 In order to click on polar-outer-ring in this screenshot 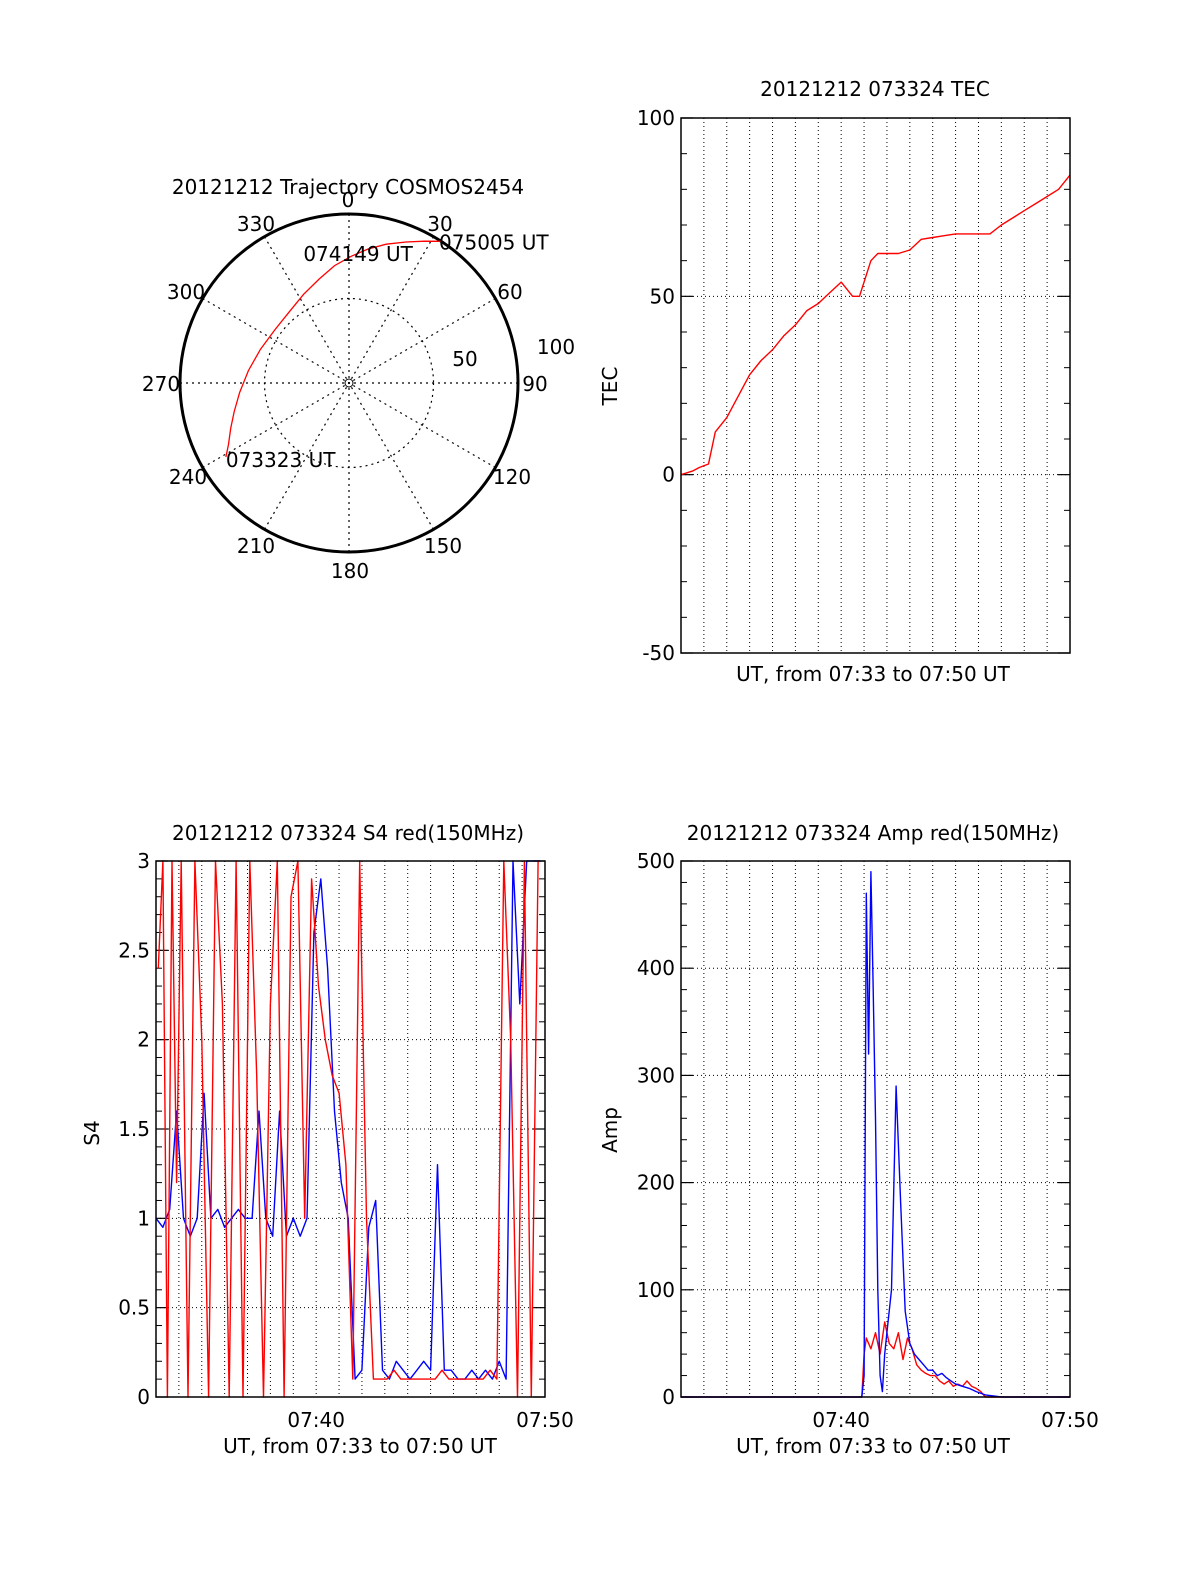, I will do `click(349, 383)`.